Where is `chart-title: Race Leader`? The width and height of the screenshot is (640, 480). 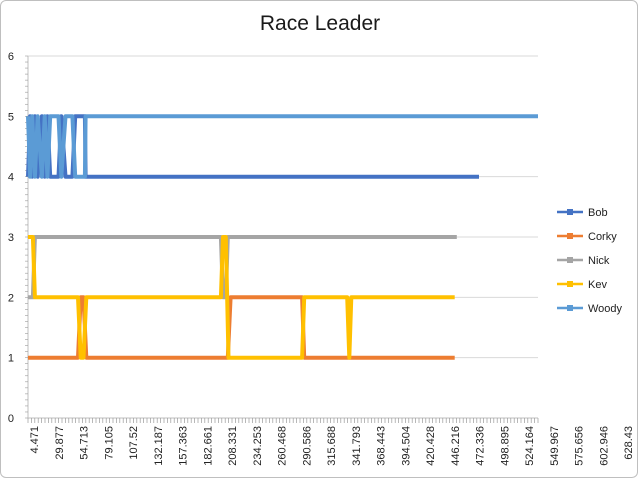
chart-title: Race Leader is located at coordinates (320, 23).